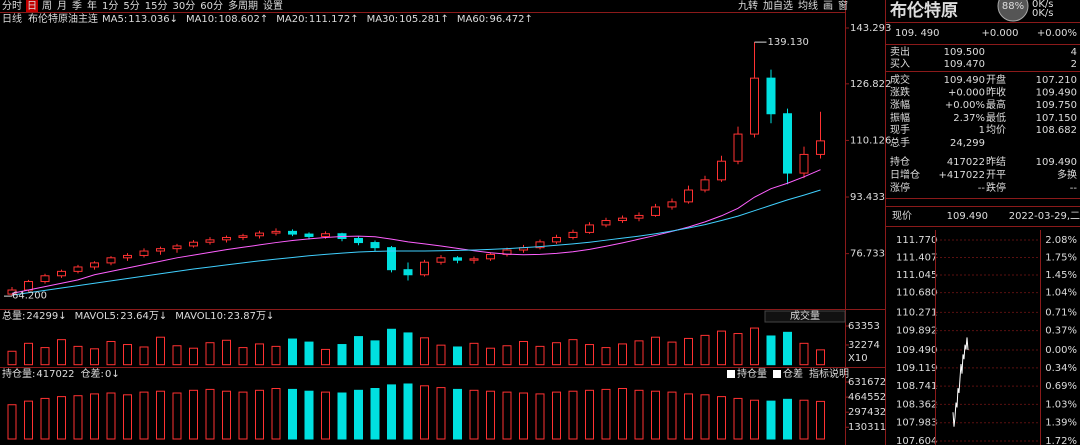 This screenshot has width=1080, height=445. What do you see at coordinates (1061, 423) in the screenshot?
I see `pct-label: 1.39%` at bounding box center [1061, 423].